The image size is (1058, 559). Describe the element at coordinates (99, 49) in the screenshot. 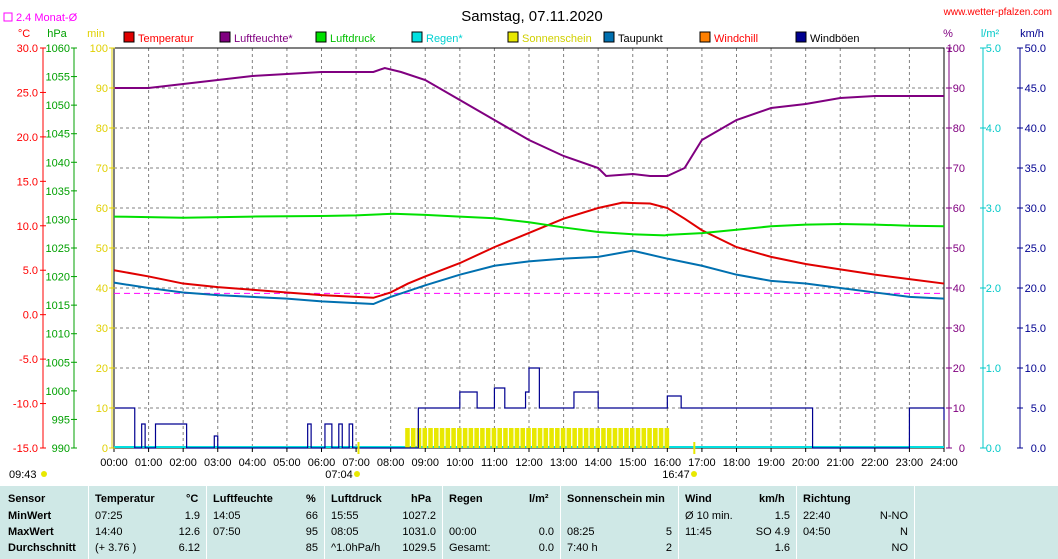

I see `sun_minutes-tick-label: 100` at that location.